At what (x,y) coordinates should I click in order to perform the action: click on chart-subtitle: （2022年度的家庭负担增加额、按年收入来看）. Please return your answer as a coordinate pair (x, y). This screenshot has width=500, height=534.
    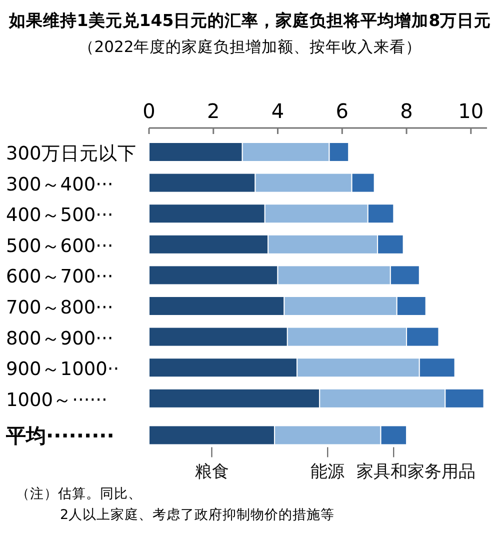
    Looking at the image, I should click on (250, 47).